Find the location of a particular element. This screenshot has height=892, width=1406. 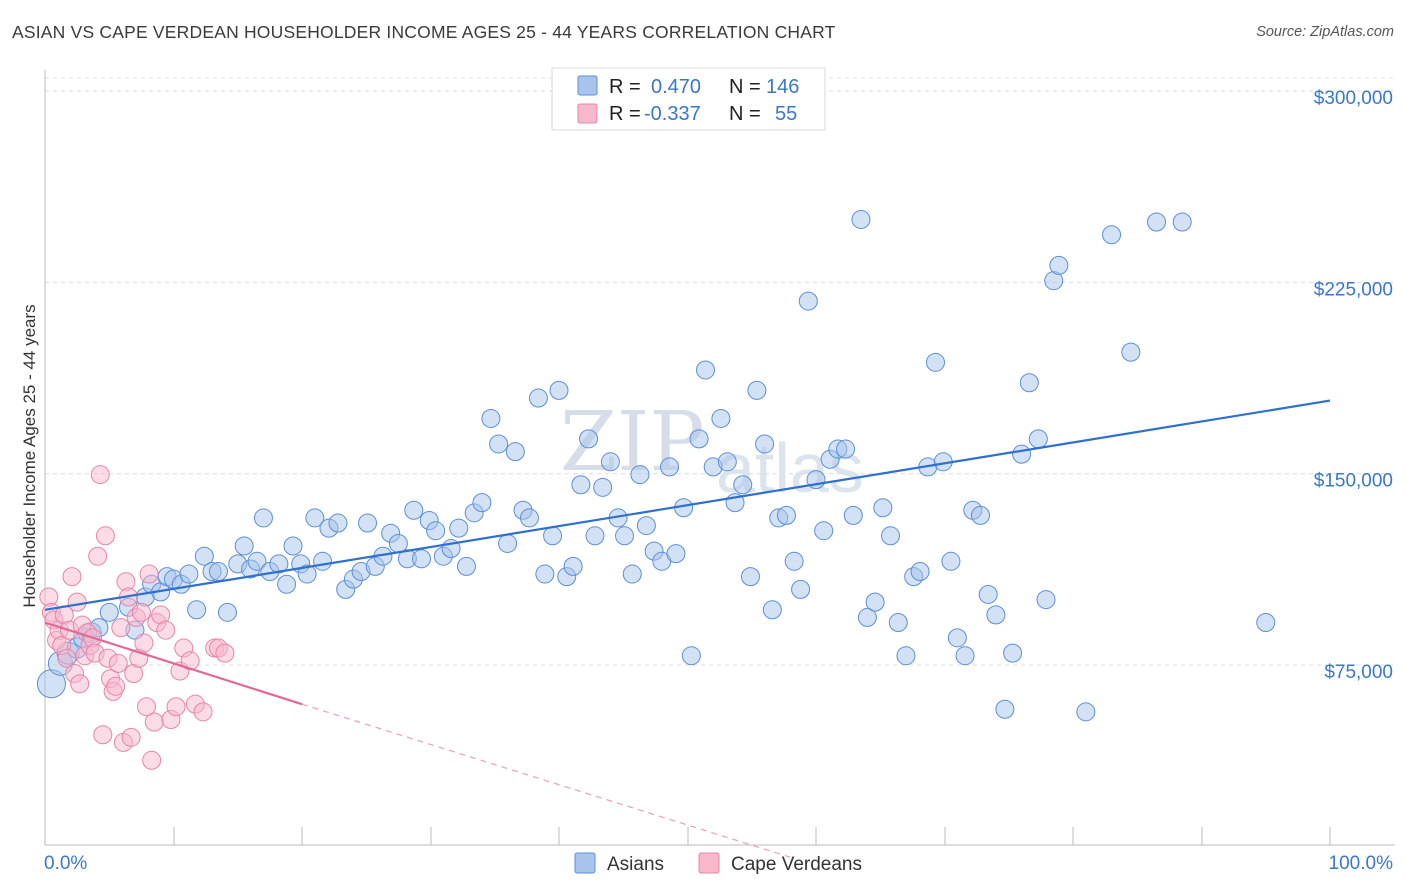

legend-n-label-cape-verdeans: N = is located at coordinates (745, 114).